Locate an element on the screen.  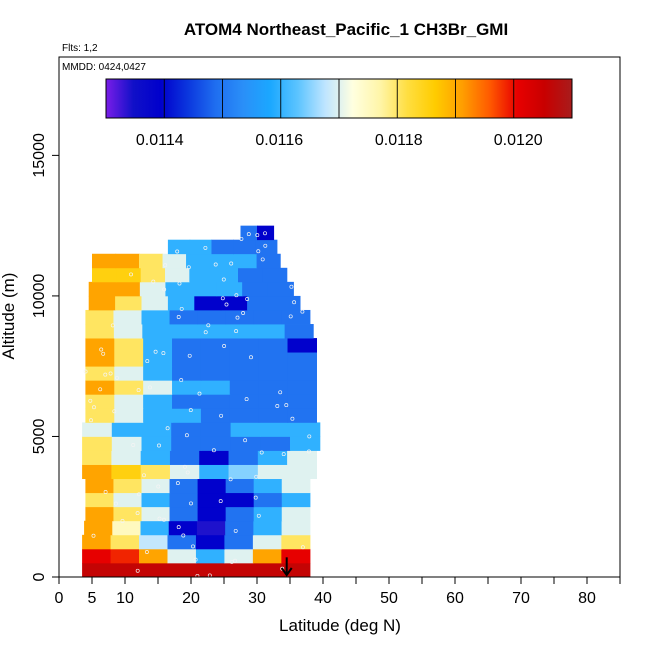
colorbar-tick-label: 0.0120 is located at coordinates (518, 140).